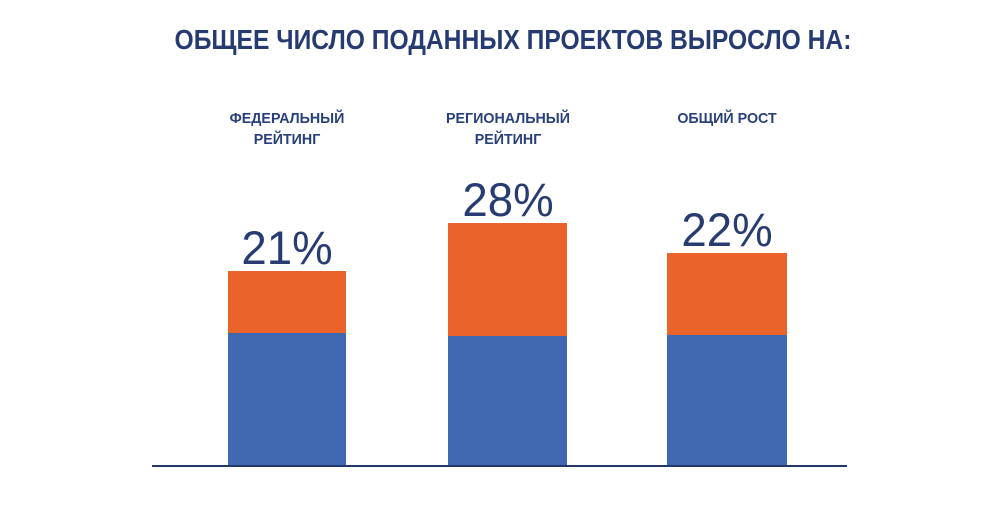 The height and width of the screenshot is (506, 1000). Describe the element at coordinates (499, 466) in the screenshot. I see `x-axis-line` at that location.